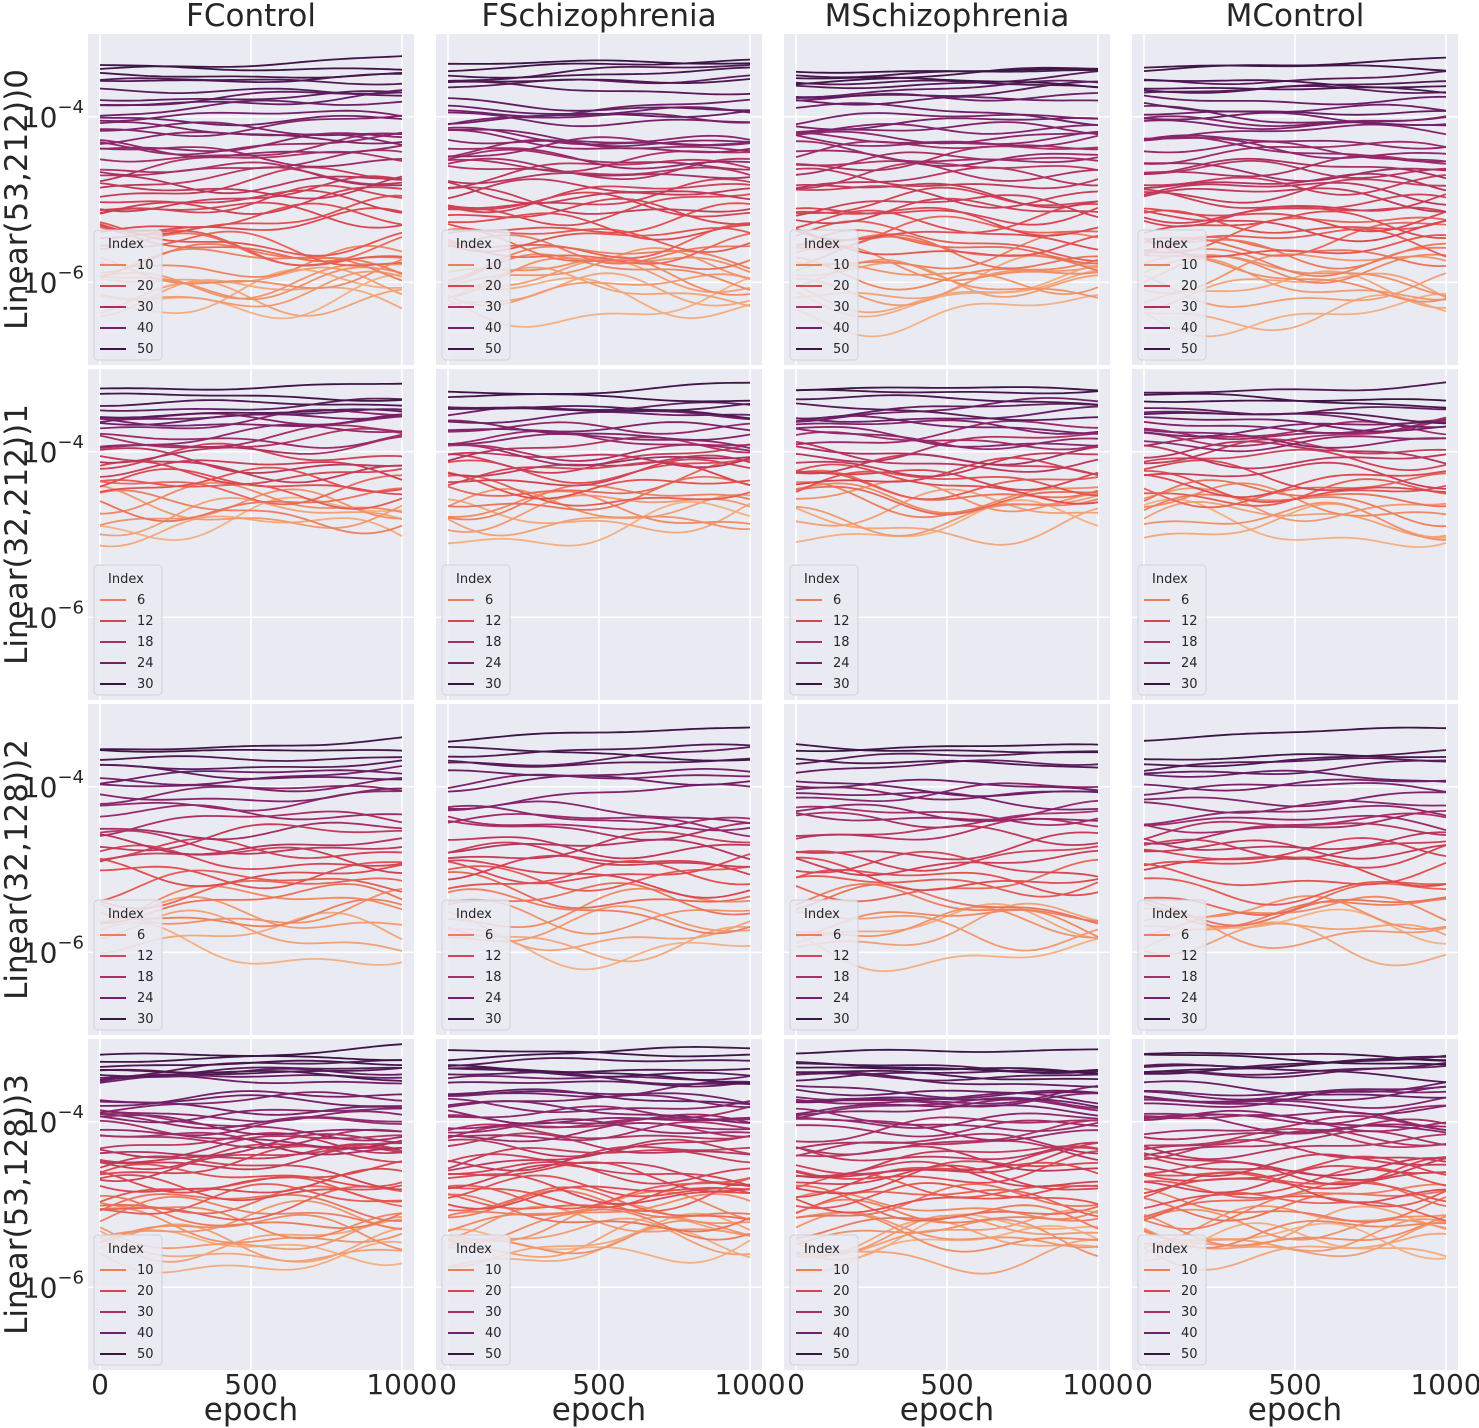 The height and width of the screenshot is (1428, 1479). I want to click on legend-entry-24: 24, so click(145, 998).